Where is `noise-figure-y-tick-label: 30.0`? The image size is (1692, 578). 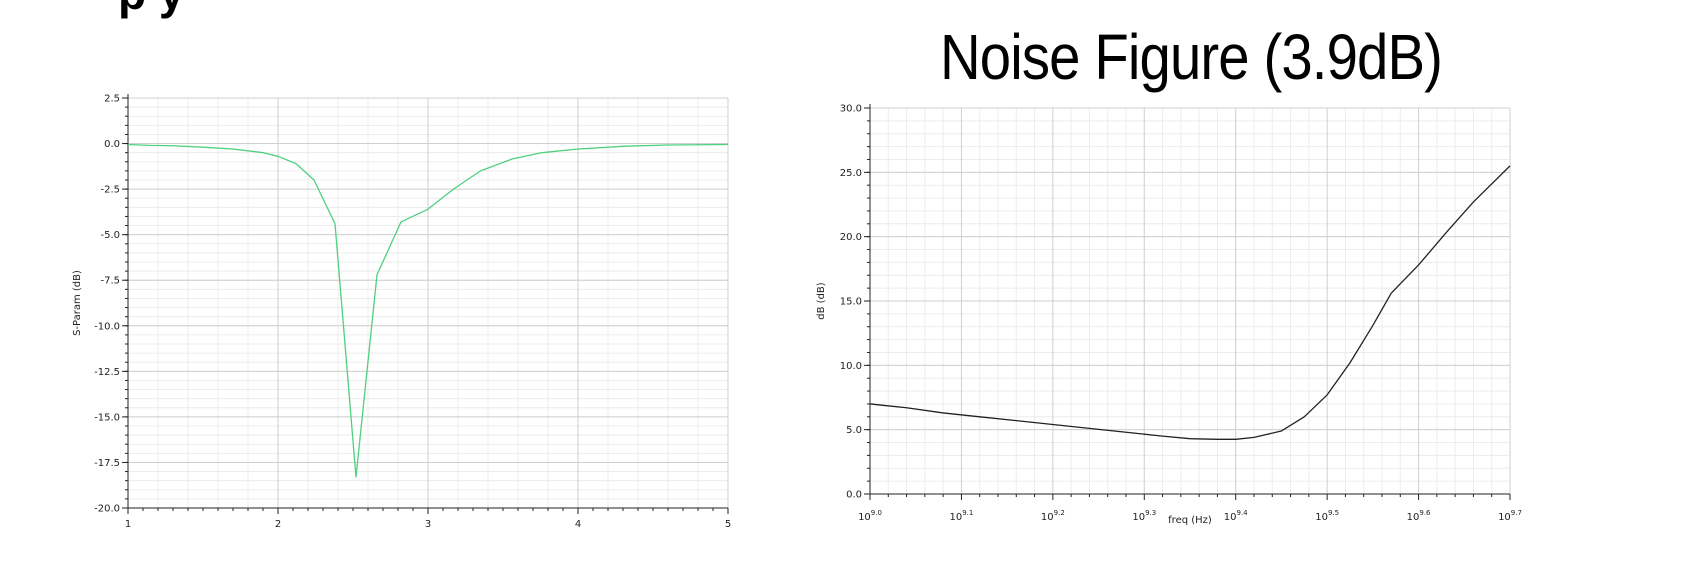
noise-figure-y-tick-label: 30.0 is located at coordinates (851, 109).